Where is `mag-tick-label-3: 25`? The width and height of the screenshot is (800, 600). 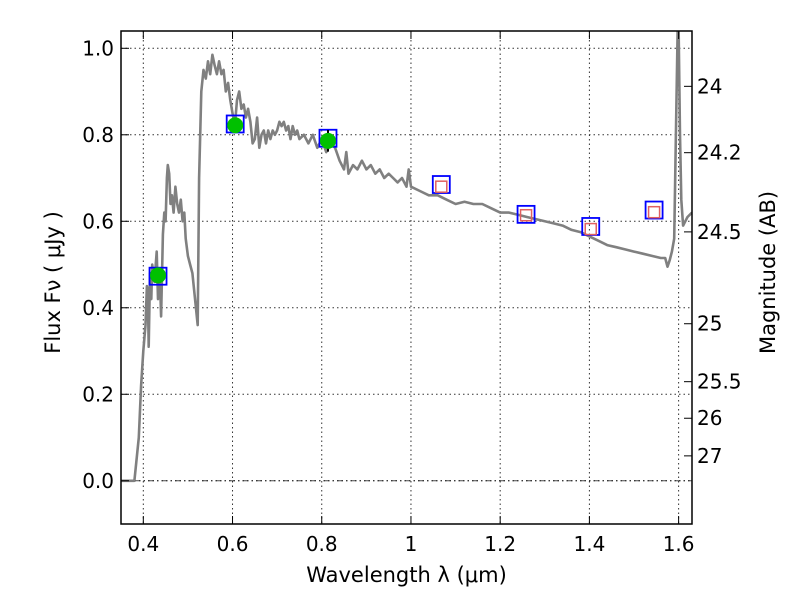
mag-tick-label-3: 25 is located at coordinates (709, 324).